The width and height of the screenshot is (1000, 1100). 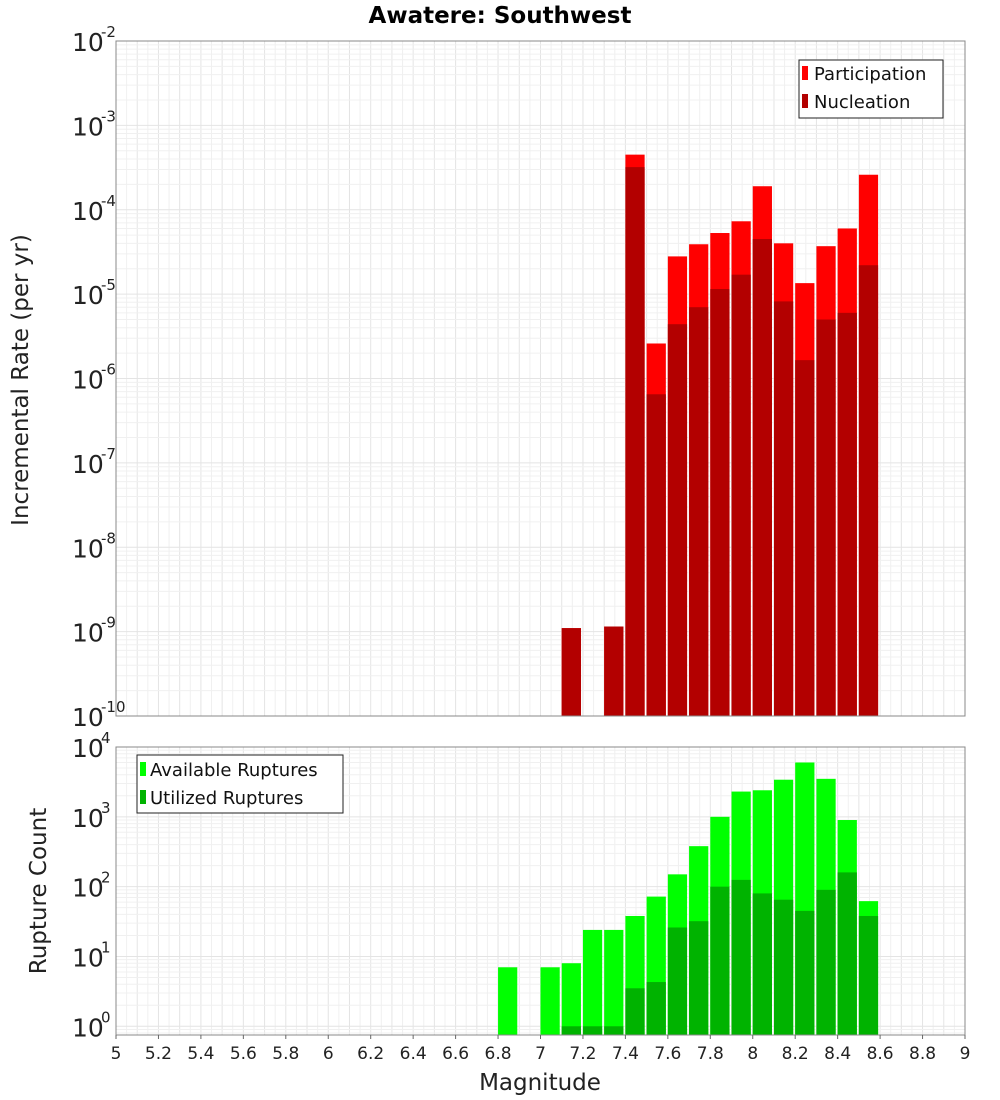 What do you see at coordinates (413, 1054) in the screenshot?
I see `x-tick-label: 6.4` at bounding box center [413, 1054].